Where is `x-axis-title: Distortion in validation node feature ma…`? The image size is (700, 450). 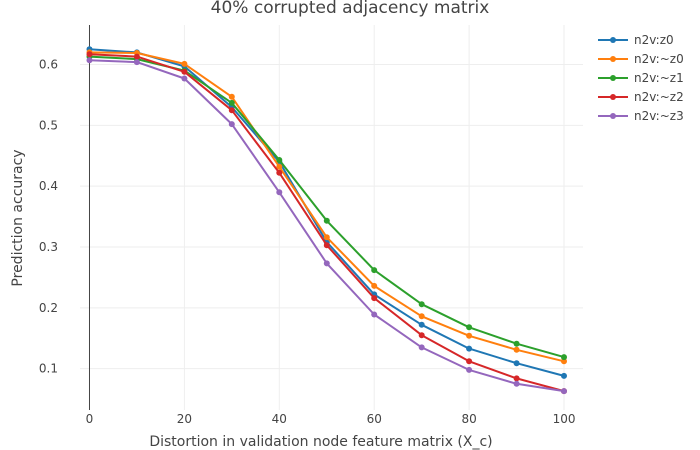 x-axis-title: Distortion in validation node feature ma… is located at coordinates (320, 442).